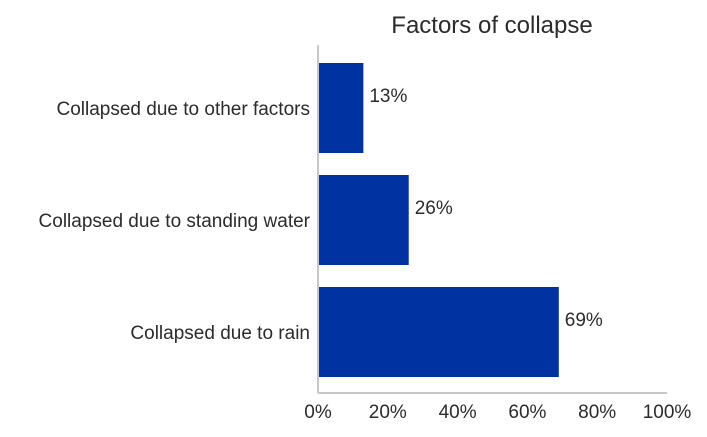 Image resolution: width=707 pixels, height=437 pixels. What do you see at coordinates (597, 412) in the screenshot?
I see `x-tick-label: 80%` at bounding box center [597, 412].